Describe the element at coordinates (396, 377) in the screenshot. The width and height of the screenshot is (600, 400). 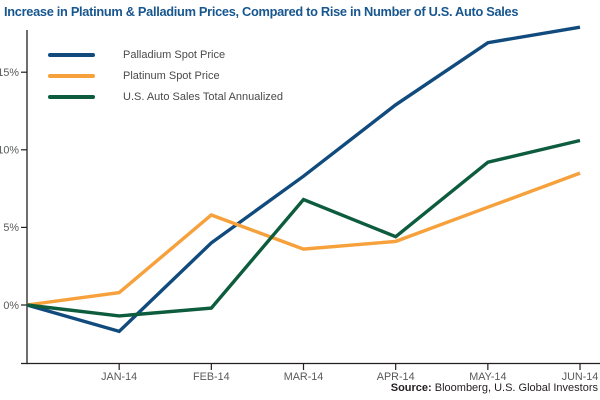
I see `x-tick-label: APR-14` at that location.